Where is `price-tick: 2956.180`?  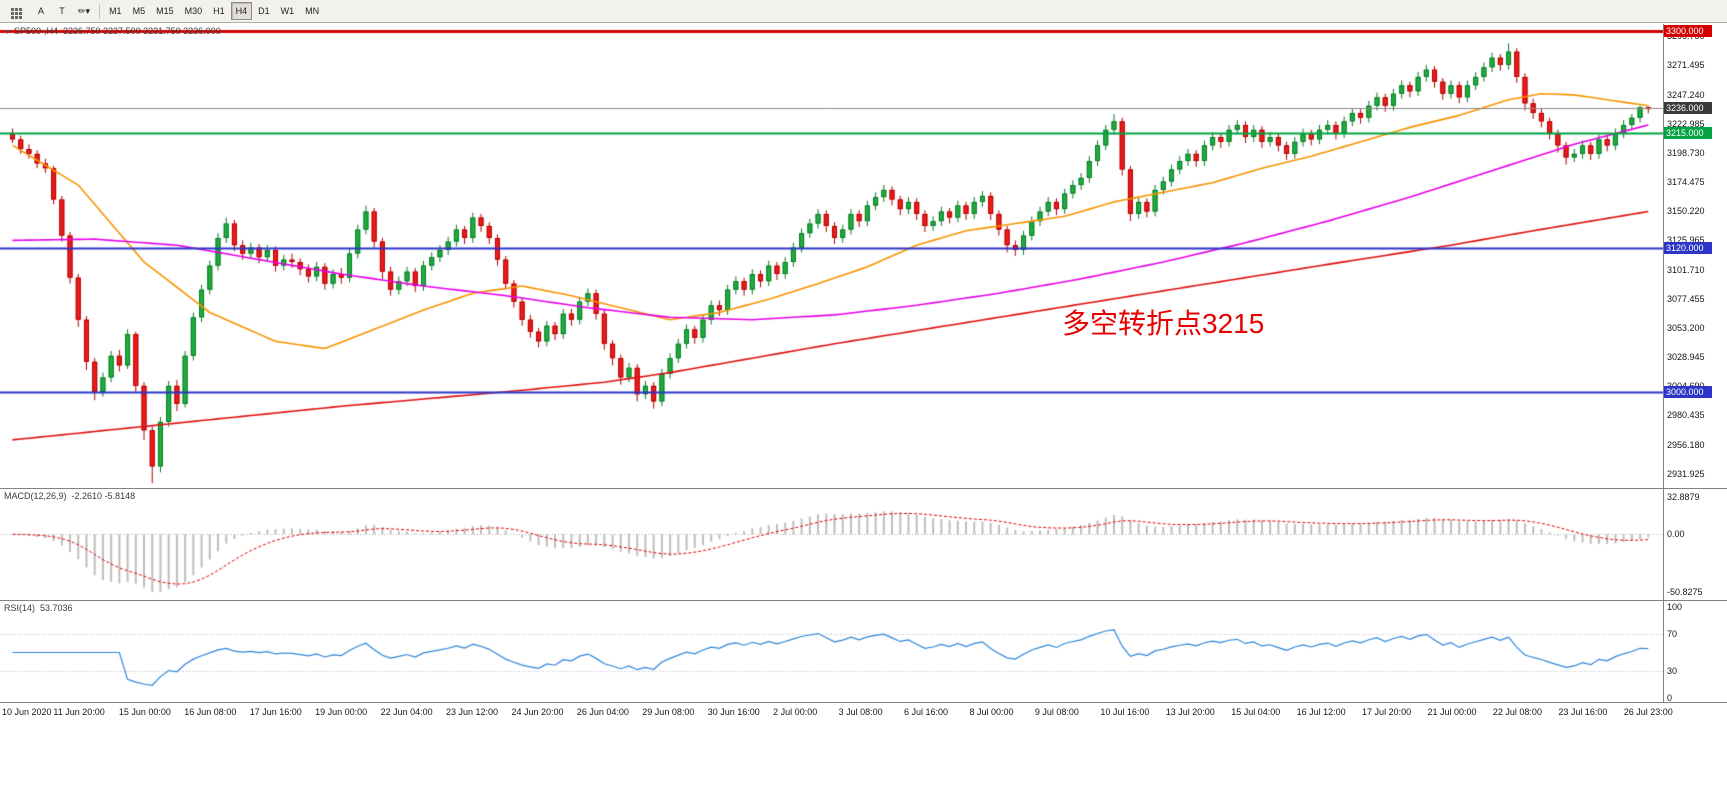
price-tick: 2956.180 is located at coordinates (1686, 444).